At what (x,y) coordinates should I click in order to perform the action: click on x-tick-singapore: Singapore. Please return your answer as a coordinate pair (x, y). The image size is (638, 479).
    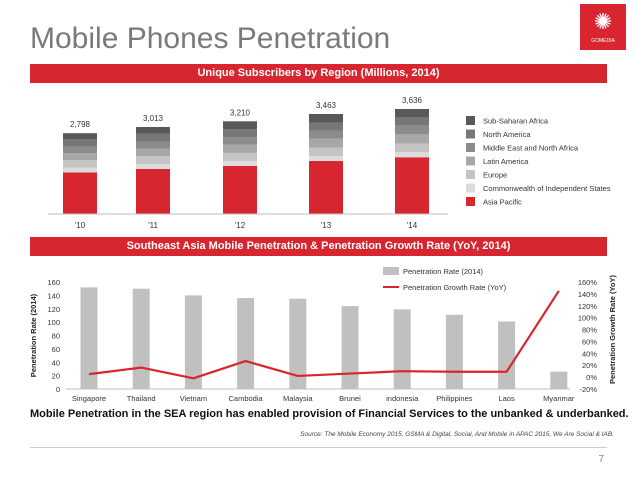
    Looking at the image, I should click on (89, 398).